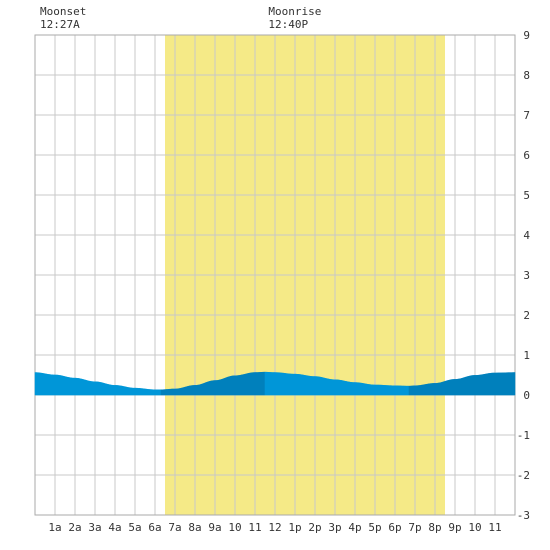  I want to click on y-tick-label: 2, so click(526, 315).